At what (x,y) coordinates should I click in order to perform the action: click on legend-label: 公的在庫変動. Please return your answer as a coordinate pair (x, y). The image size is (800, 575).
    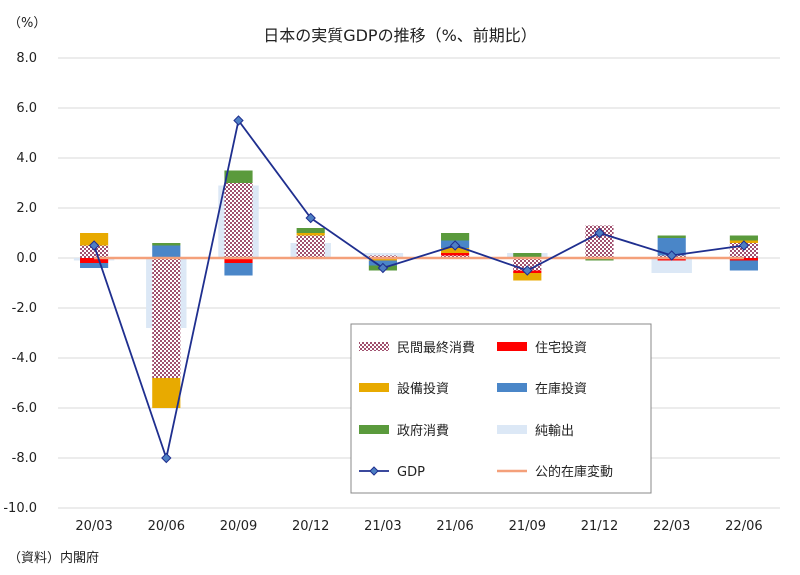
    Looking at the image, I should click on (574, 472).